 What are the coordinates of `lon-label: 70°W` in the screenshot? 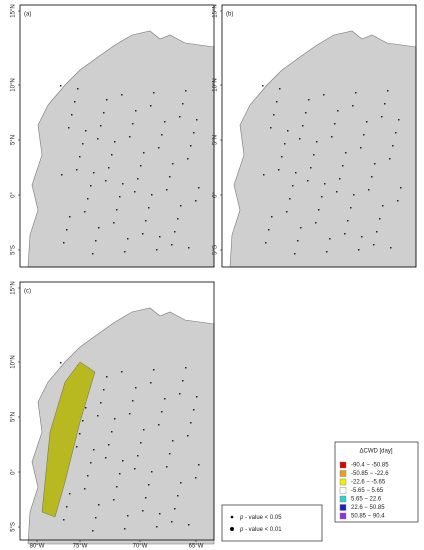 It's located at (140, 547).